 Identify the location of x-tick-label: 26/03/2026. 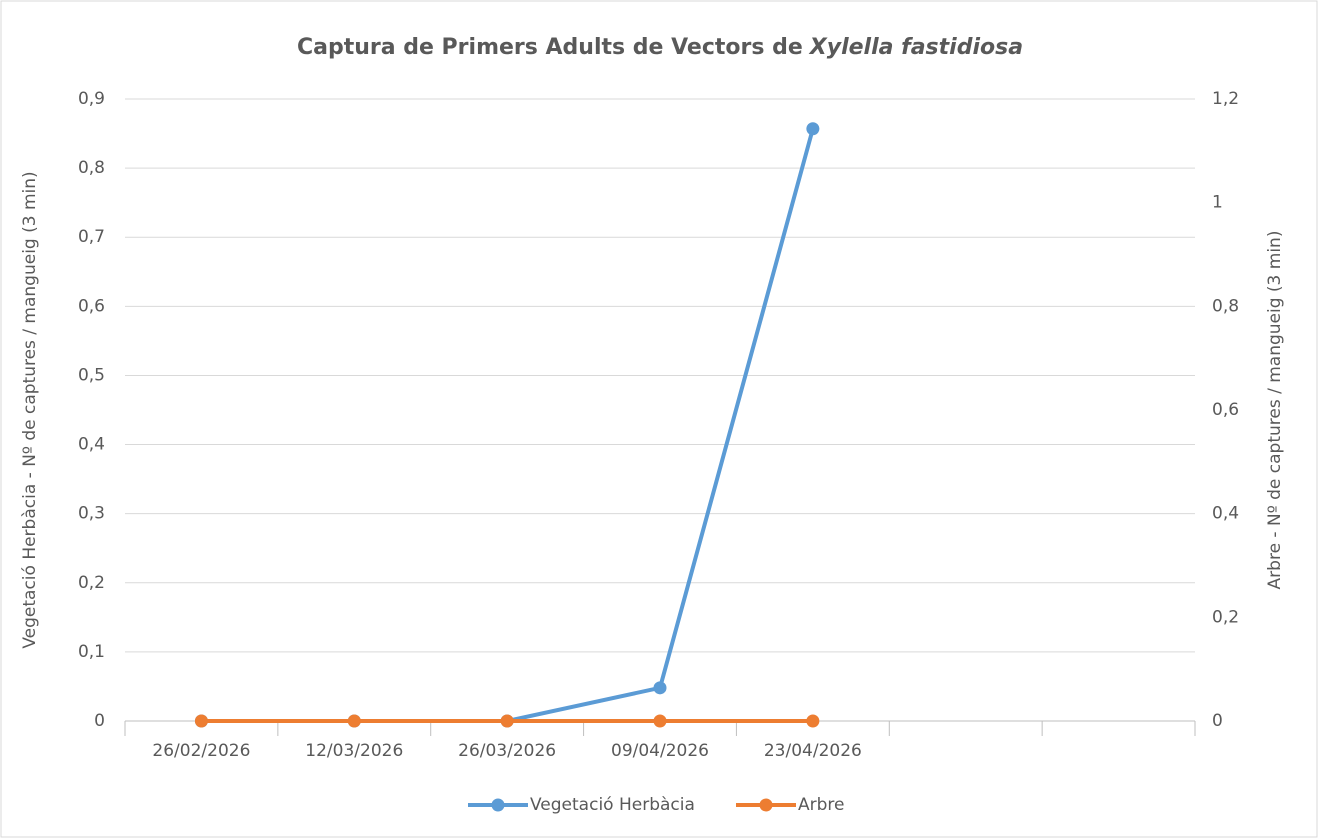
(507, 751).